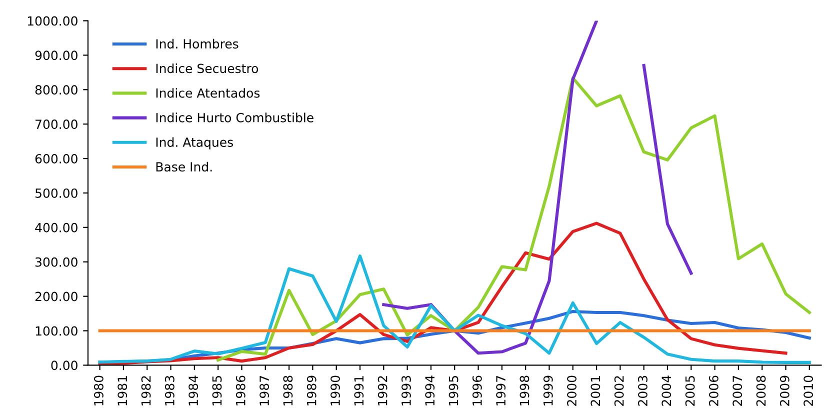  Describe the element at coordinates (56, 159) in the screenshot. I see `y-tick-label: 600.00` at that location.